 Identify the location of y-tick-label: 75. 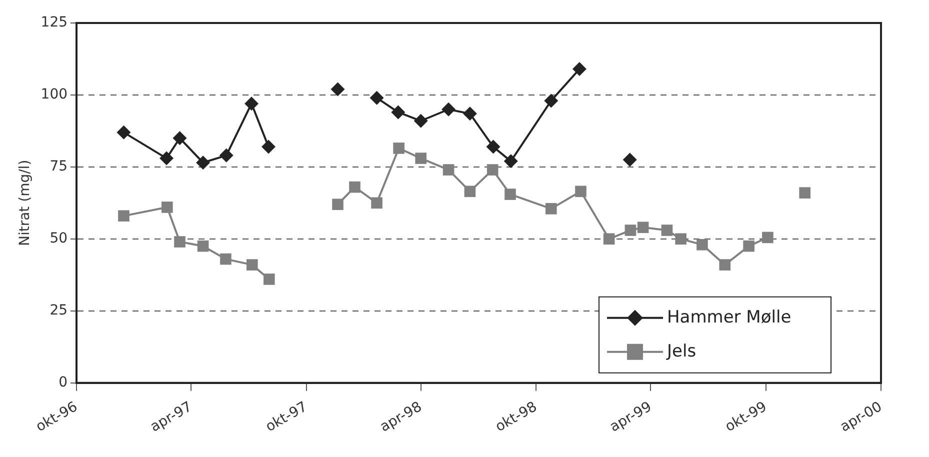
(59, 166).